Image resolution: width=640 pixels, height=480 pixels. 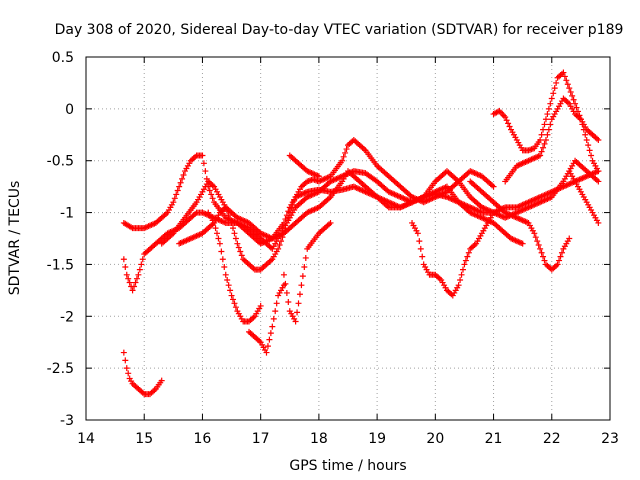 I want to click on x-axis-label: GPS time / hours, so click(x=347, y=466).